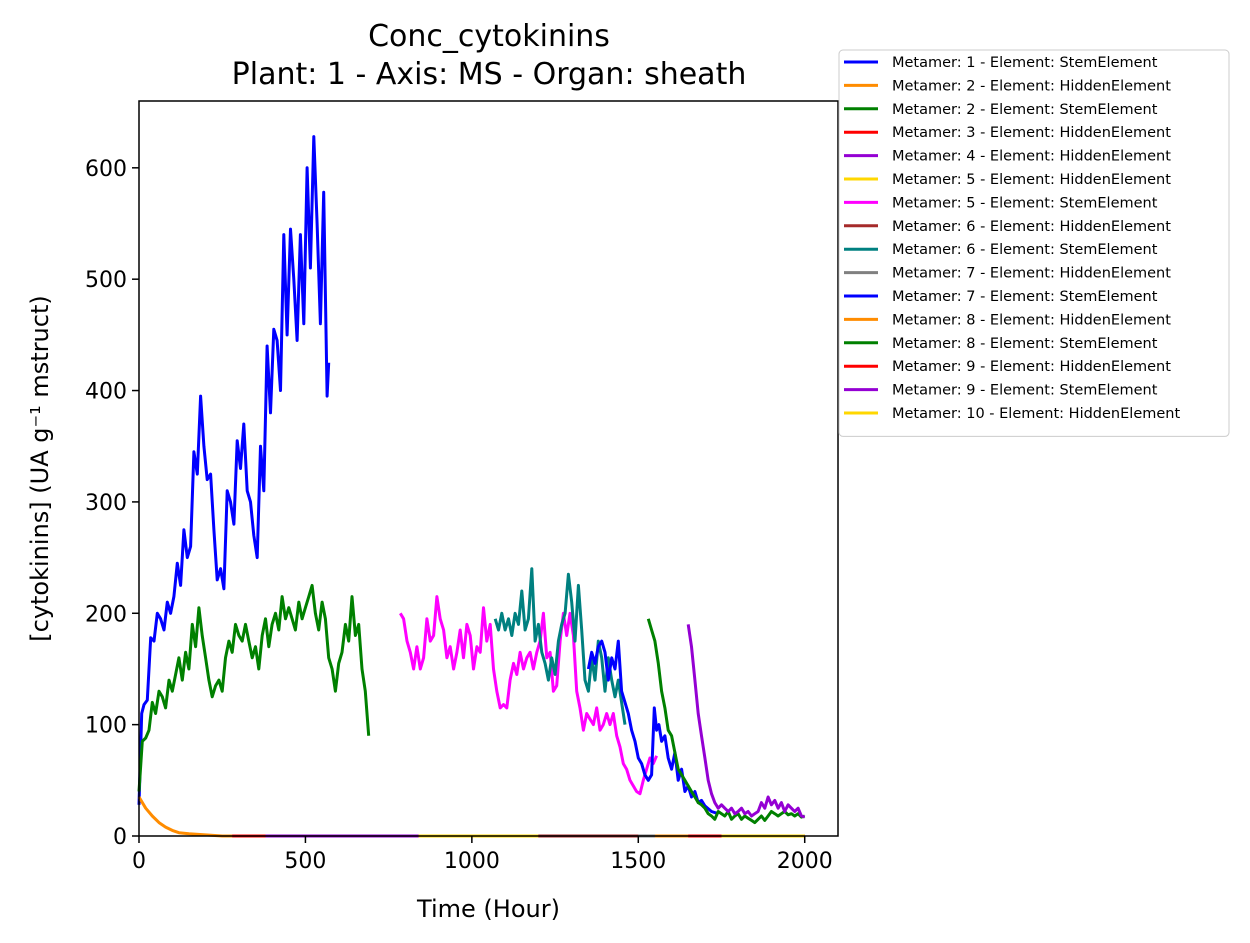 This screenshot has height=943, width=1250. Describe the element at coordinates (1025, 344) in the screenshot. I see `legend-label: Metamer: 8 - Element: StemElement` at that location.